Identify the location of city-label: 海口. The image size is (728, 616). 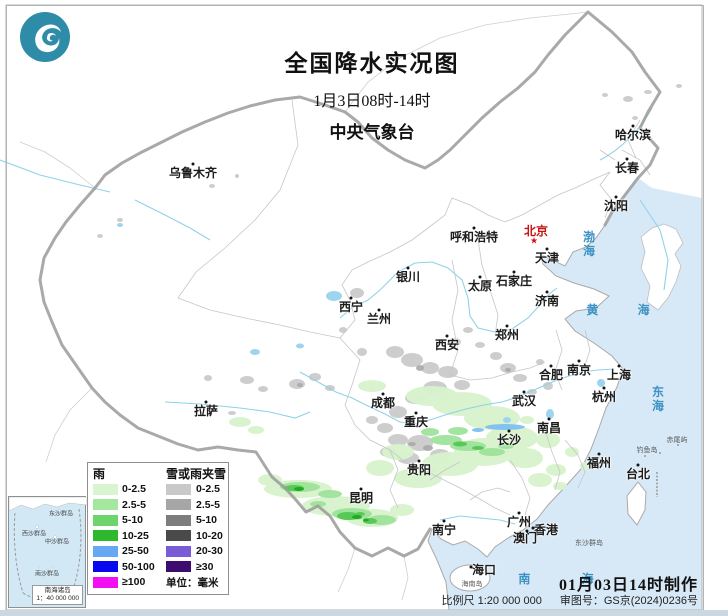
(484, 570).